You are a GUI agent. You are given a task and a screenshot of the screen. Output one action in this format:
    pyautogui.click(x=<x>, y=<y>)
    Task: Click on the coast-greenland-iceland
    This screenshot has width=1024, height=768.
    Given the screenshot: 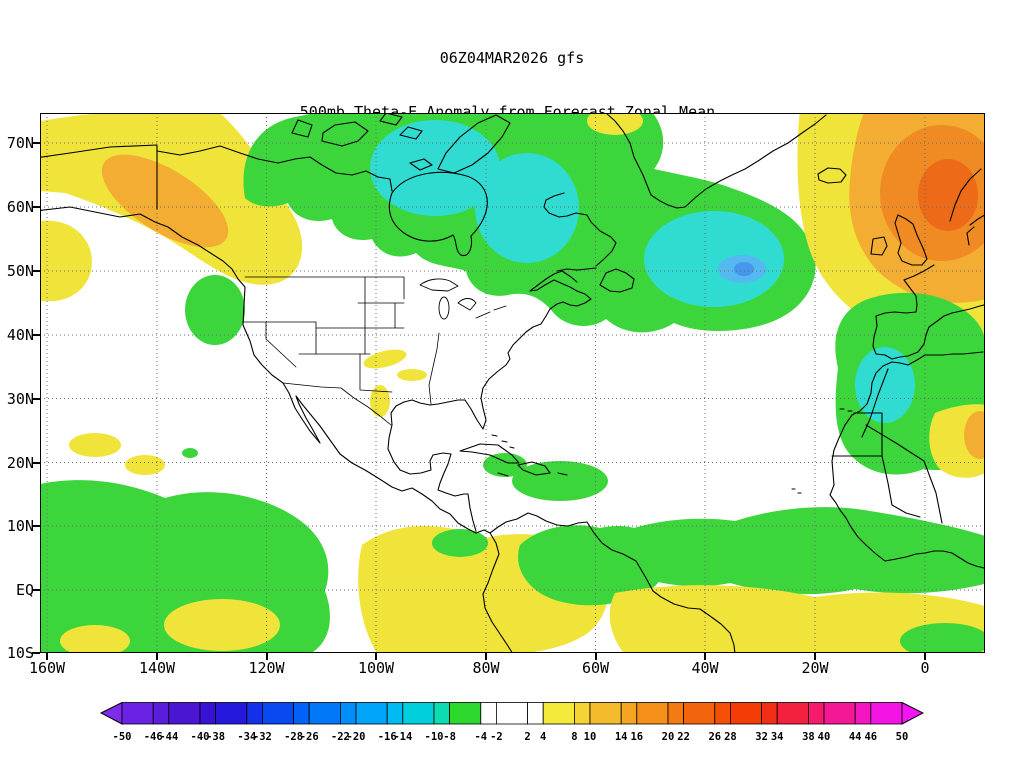 What is the action you would take?
    pyautogui.click(x=726, y=161)
    